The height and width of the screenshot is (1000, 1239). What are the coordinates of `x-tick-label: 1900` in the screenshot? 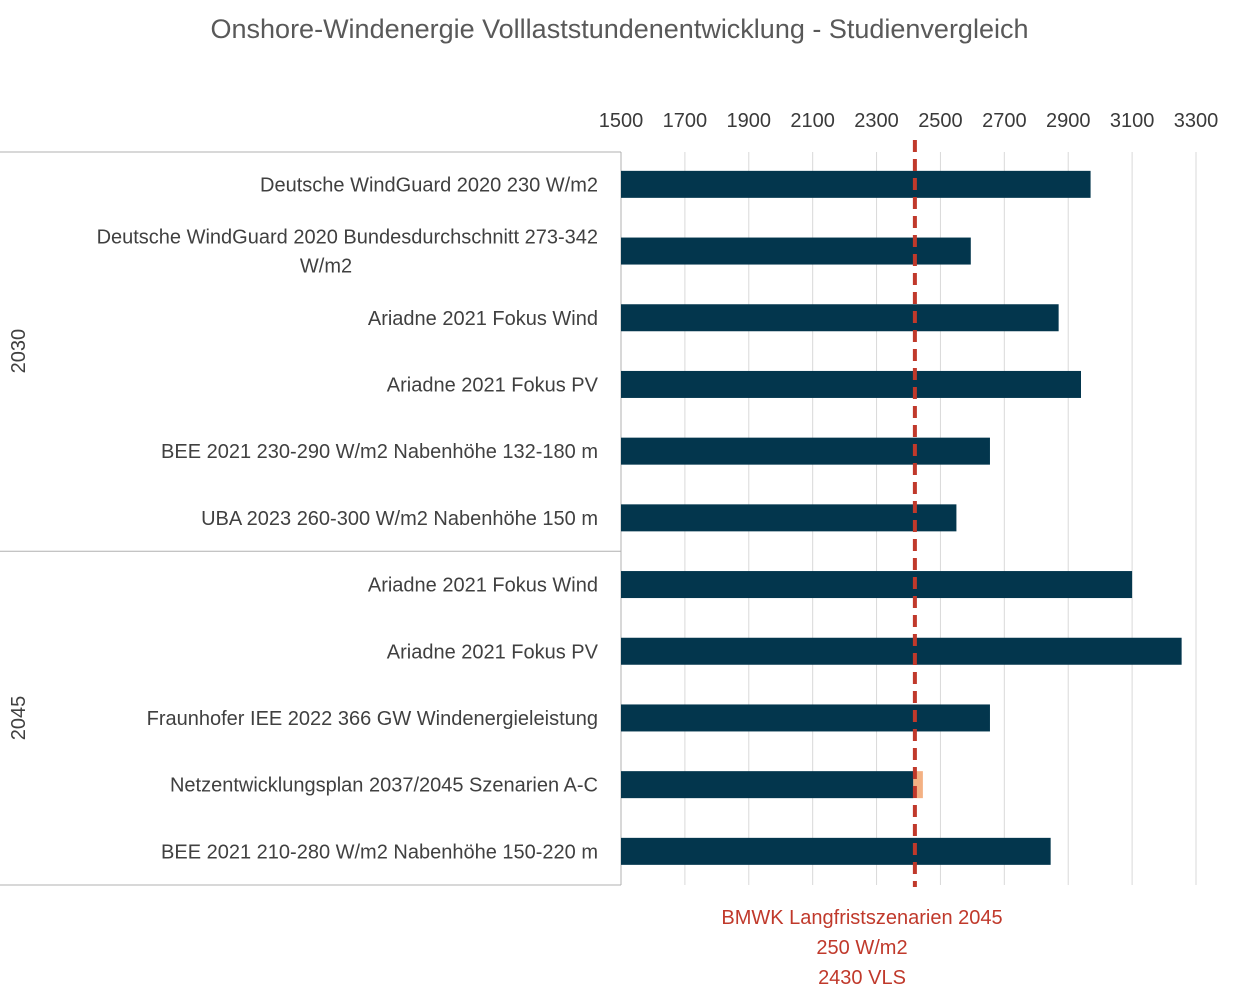 It's located at (749, 121).